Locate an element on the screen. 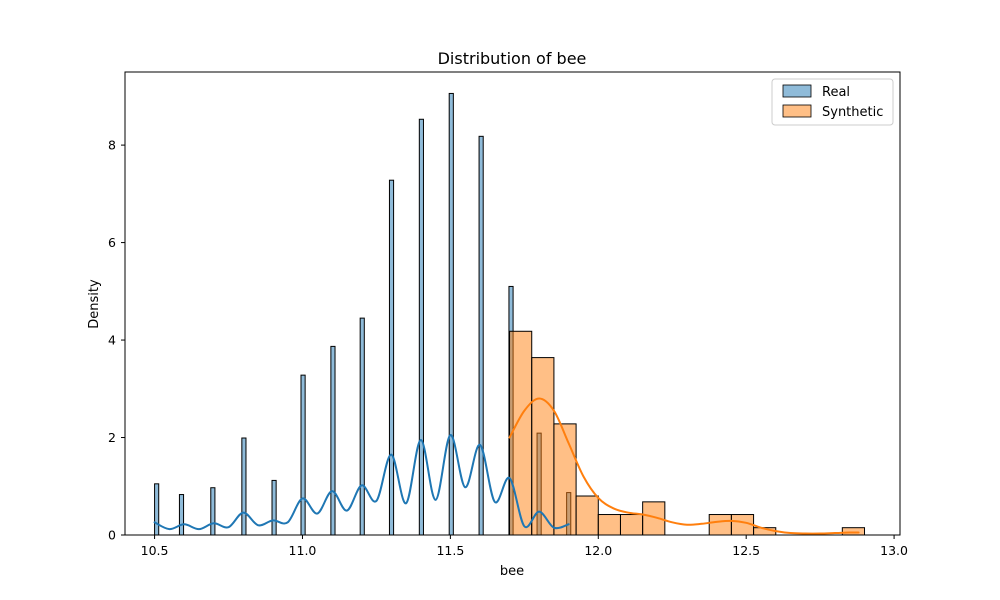 The image size is (1000, 600). x-tick-label-5: 13.0 is located at coordinates (894, 550).